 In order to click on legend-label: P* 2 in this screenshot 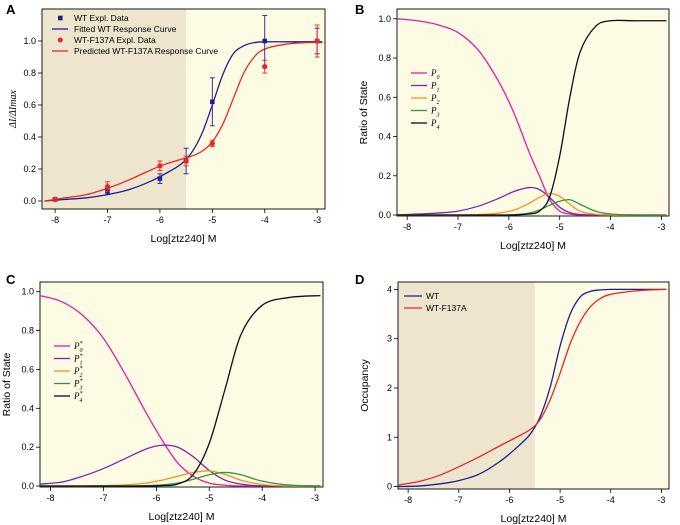, I will do `click(78, 372)`.